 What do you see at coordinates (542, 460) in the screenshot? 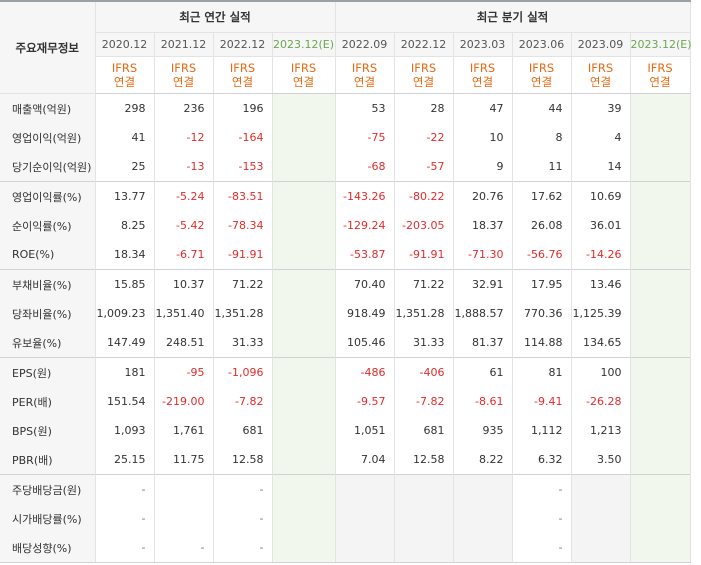
I see `table-cell: 6.32` at bounding box center [542, 460].